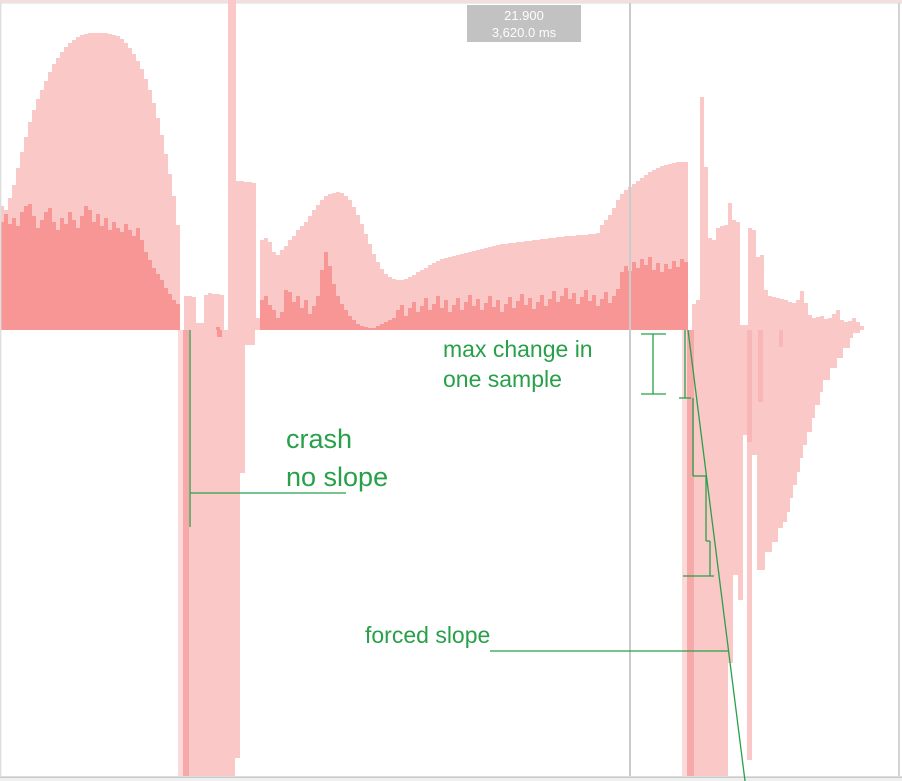  Describe the element at coordinates (518, 364) in the screenshot. I see `annotation-max-change: max change in one sample` at that location.